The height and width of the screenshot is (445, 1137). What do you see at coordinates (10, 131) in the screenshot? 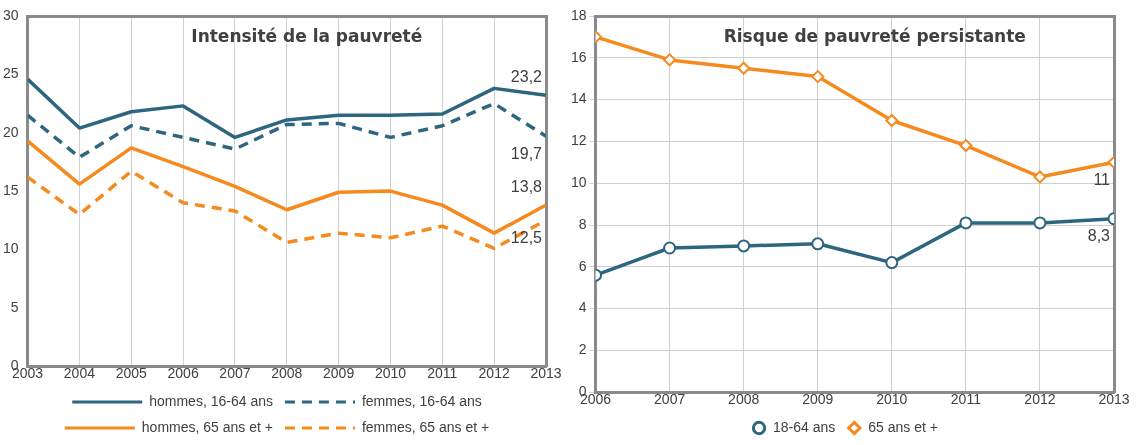
I see `y-tick-label: 20` at bounding box center [10, 131].